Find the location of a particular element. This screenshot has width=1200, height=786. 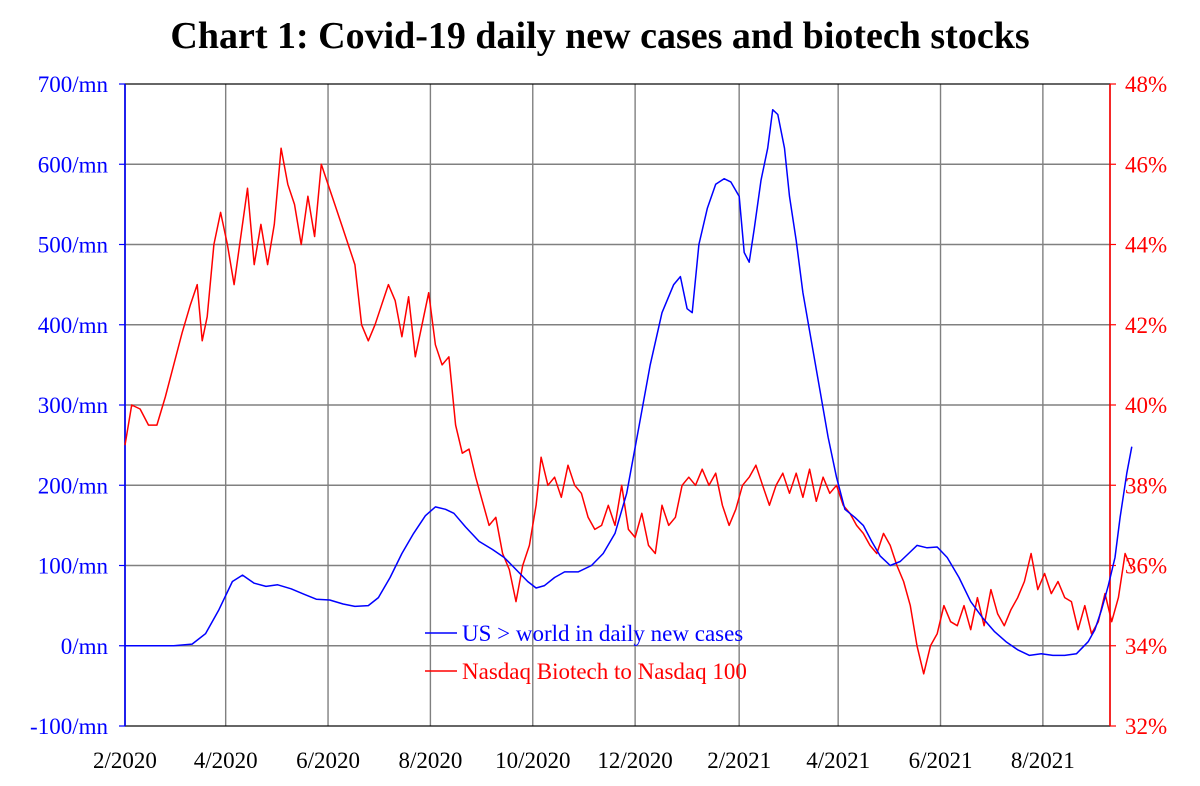

x-tick-label: 4/2021 is located at coordinates (838, 760).